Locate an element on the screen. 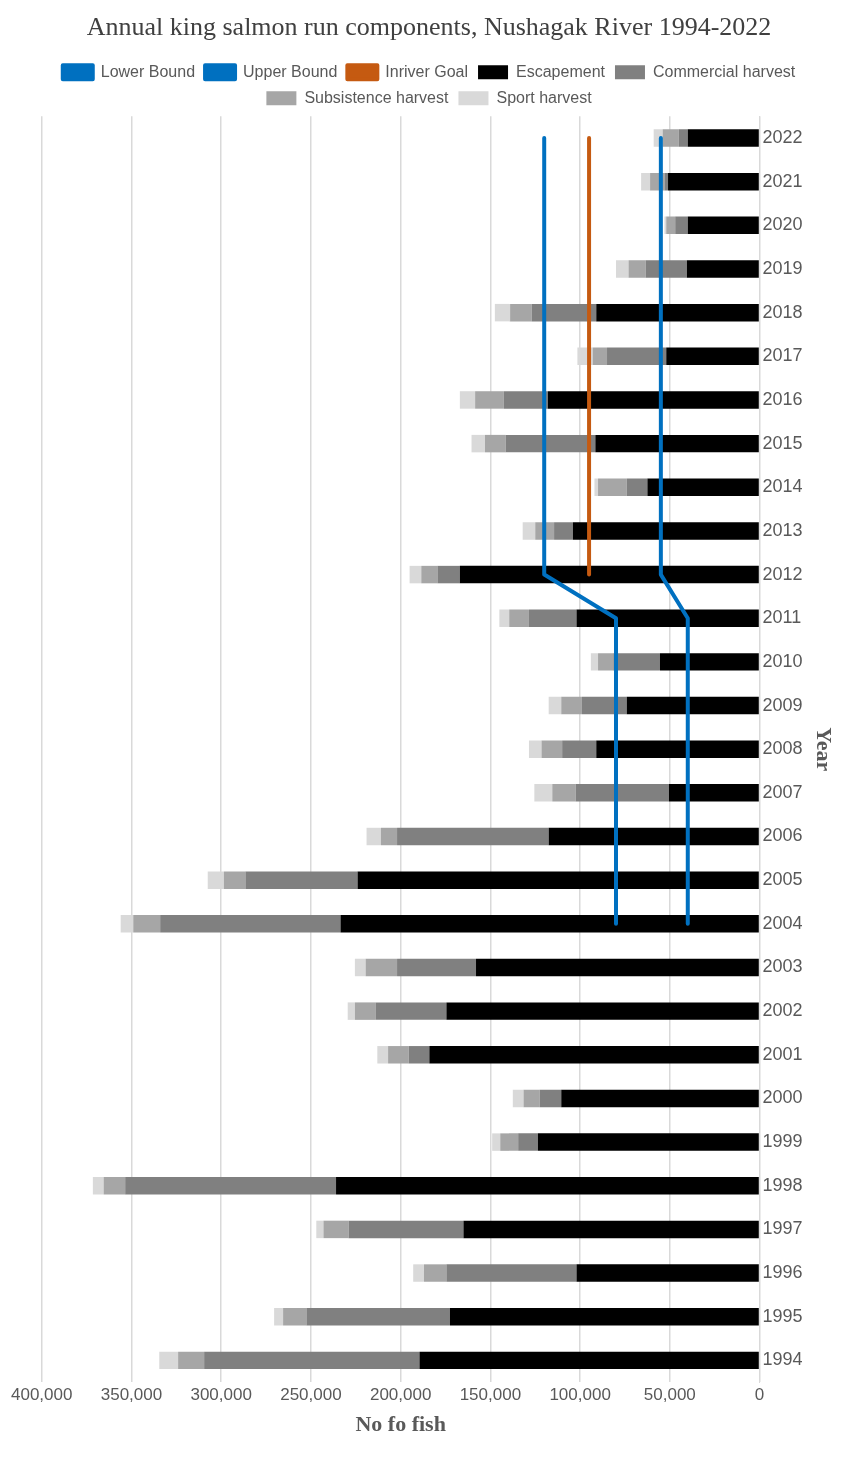  y-tick-label: 2022 is located at coordinates (782, 137).